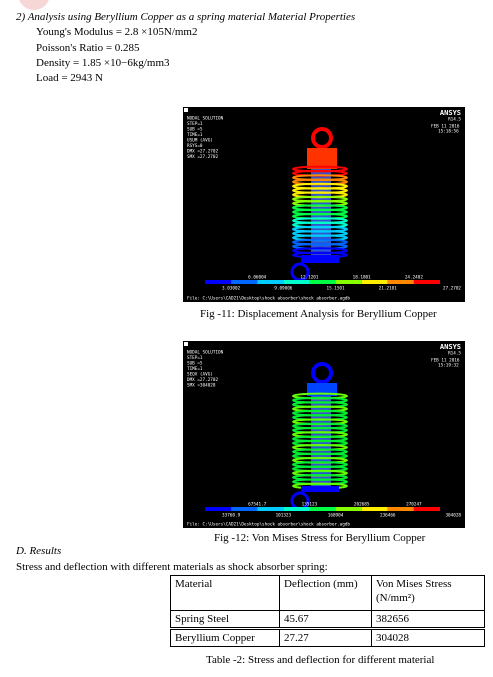 The width and height of the screenshot is (493, 677). I want to click on legend-label: 6.06004, so click(257, 278).